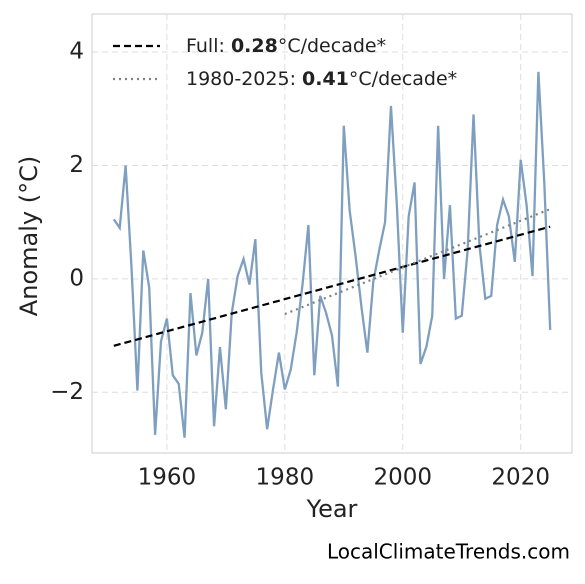 This screenshot has width=585, height=584. What do you see at coordinates (254, 46) in the screenshot?
I see `legend-rate: 0.28` at bounding box center [254, 46].